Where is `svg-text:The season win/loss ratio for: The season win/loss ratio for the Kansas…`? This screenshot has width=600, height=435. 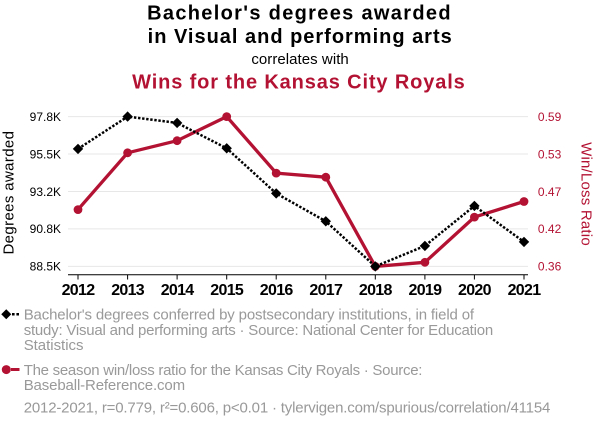 svg-text:The season win/loss ratio for: The season win/loss ratio for the Kansas… is located at coordinates (223, 370).